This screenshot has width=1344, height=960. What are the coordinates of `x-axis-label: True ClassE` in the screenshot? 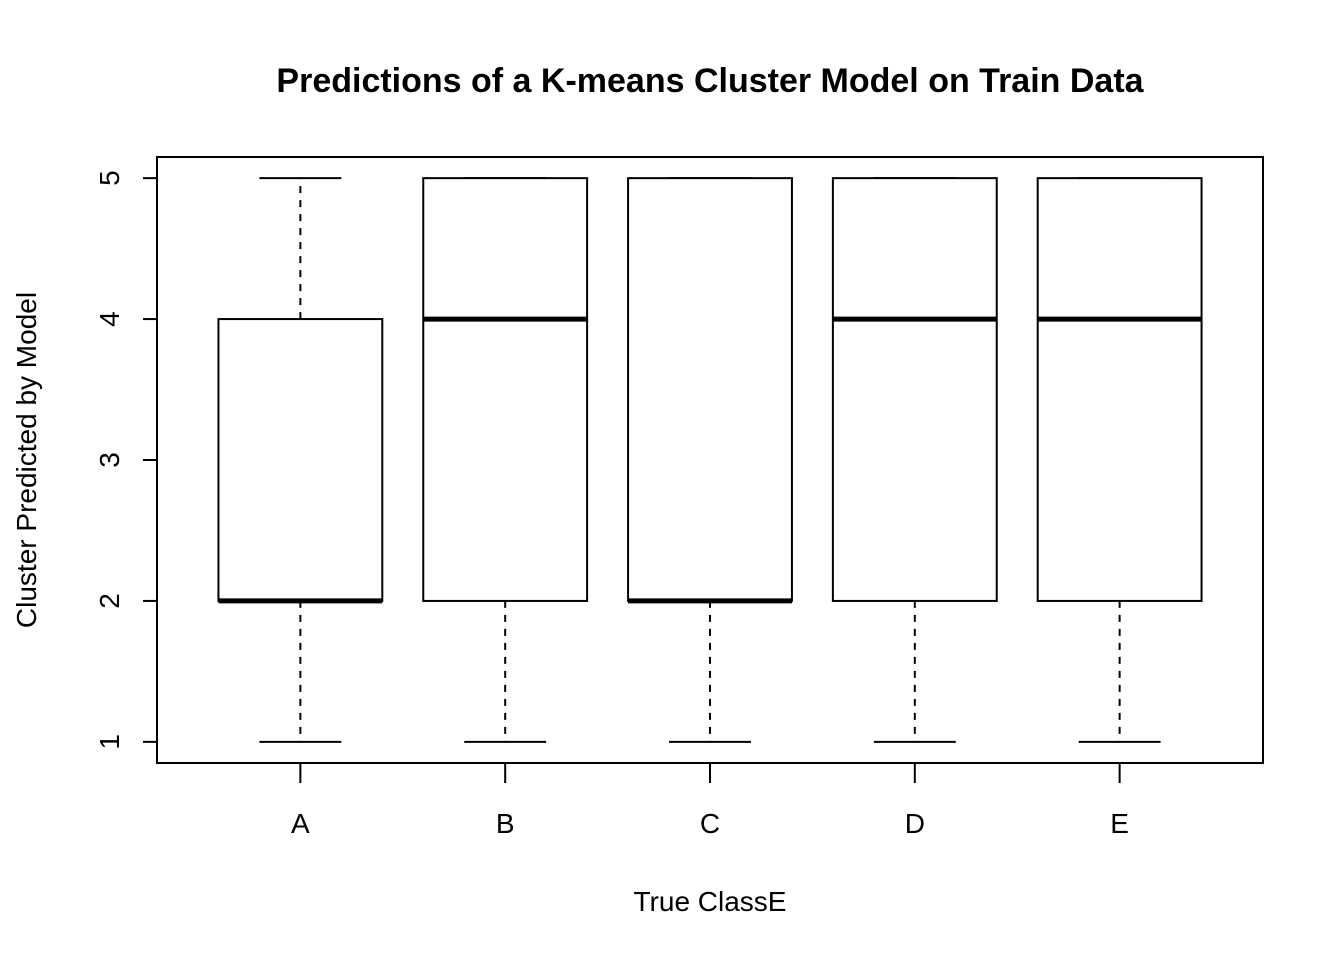 It's located at (709, 901).